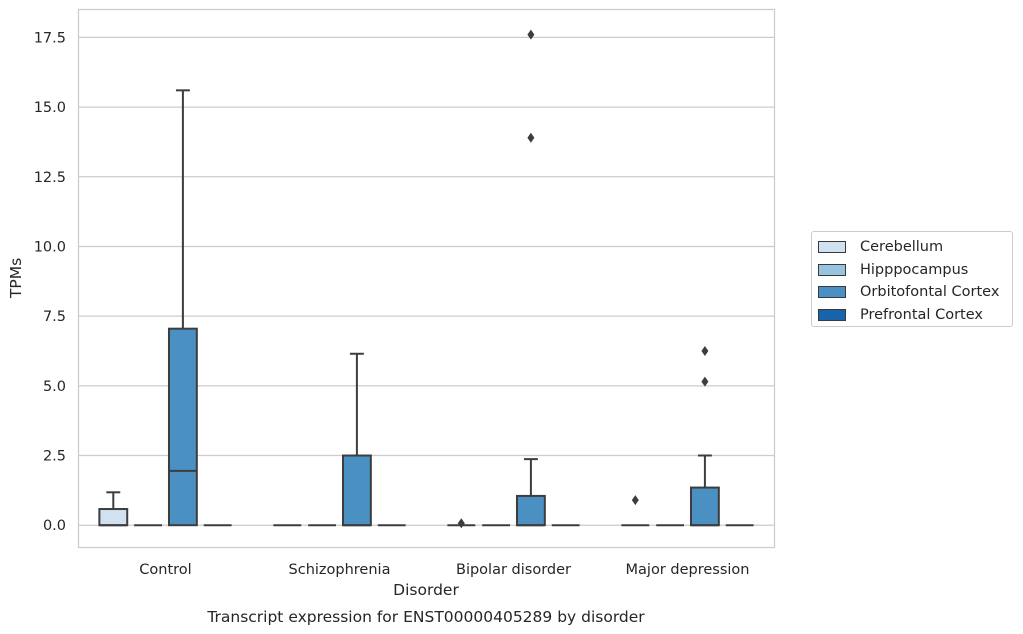 This screenshot has height=634, width=1023. I want to click on y-axis-label: TPMs, so click(16, 278).